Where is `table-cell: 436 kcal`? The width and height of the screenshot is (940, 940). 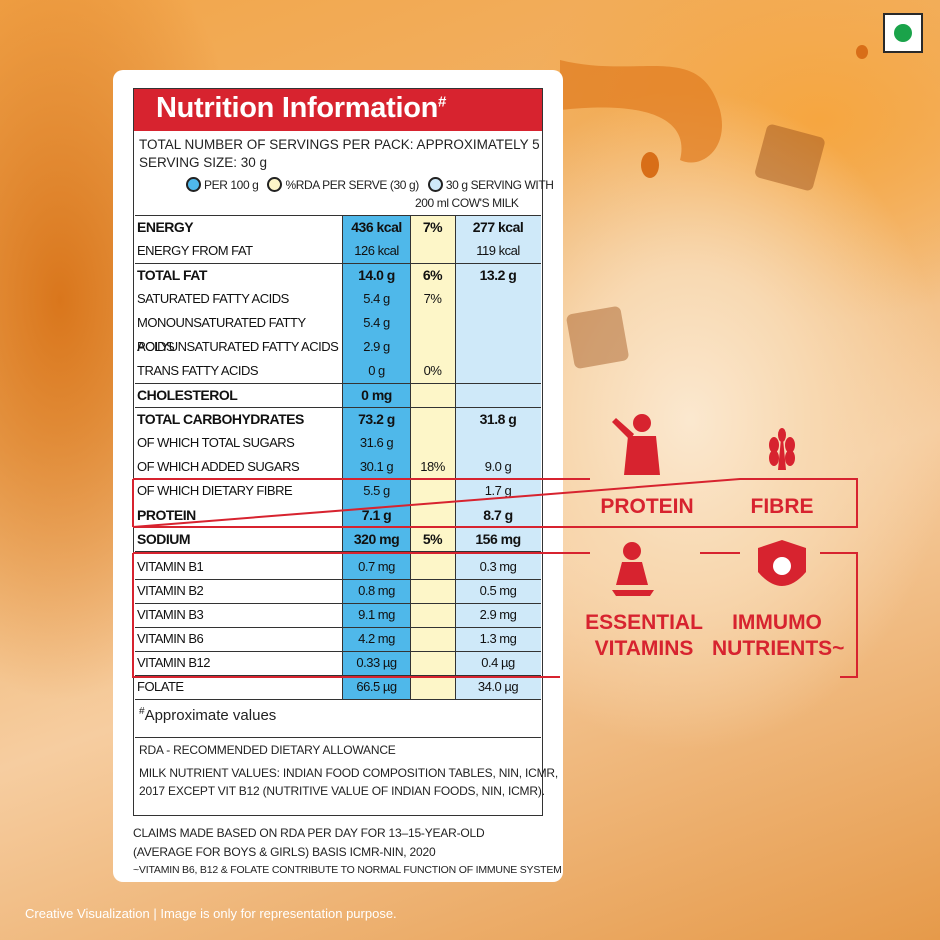 table-cell: 436 kcal is located at coordinates (376, 227).